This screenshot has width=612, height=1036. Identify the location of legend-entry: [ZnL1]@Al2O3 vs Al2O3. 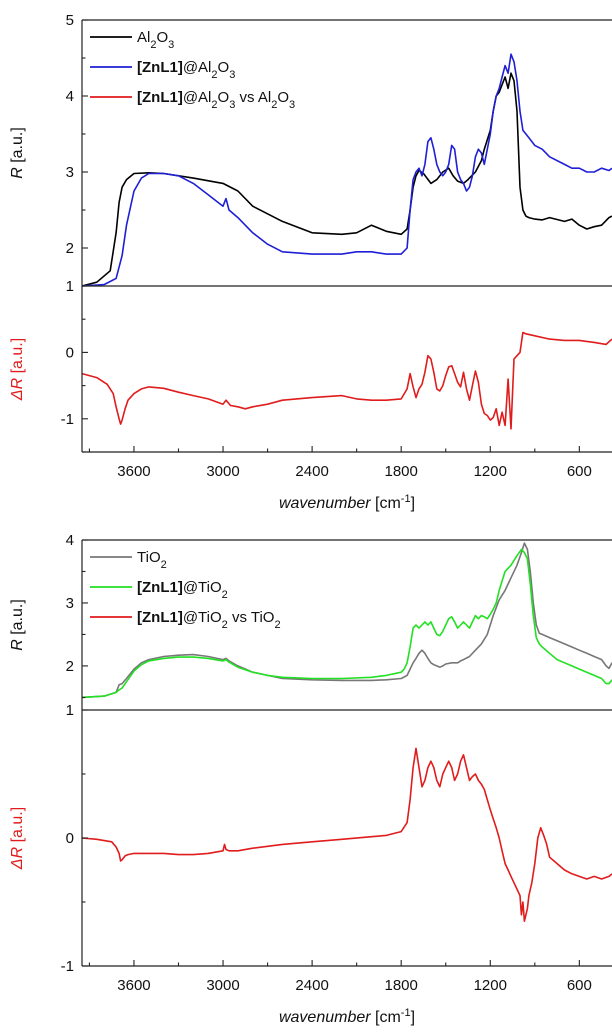
(216, 100).